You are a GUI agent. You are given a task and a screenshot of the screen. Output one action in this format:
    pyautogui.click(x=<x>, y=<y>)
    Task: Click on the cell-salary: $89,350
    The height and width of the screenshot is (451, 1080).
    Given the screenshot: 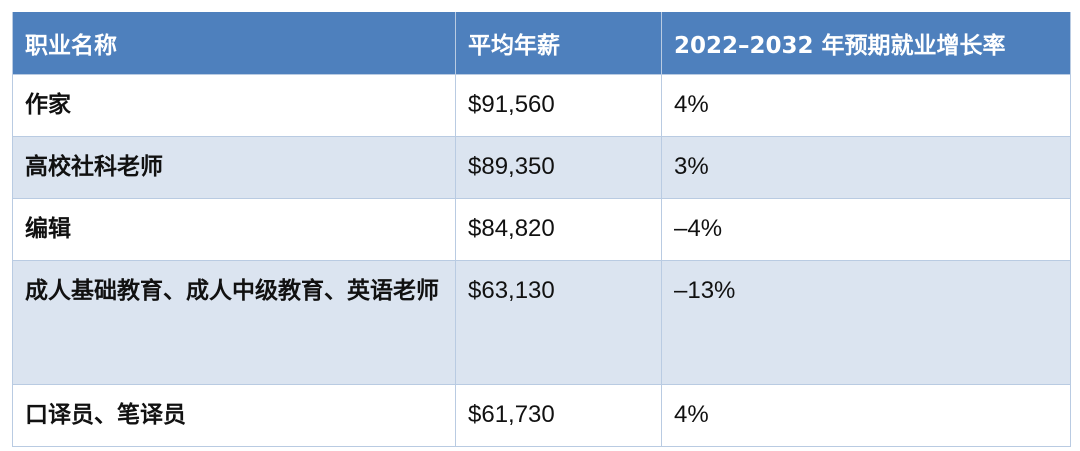 What is the action you would take?
    pyautogui.click(x=558, y=167)
    